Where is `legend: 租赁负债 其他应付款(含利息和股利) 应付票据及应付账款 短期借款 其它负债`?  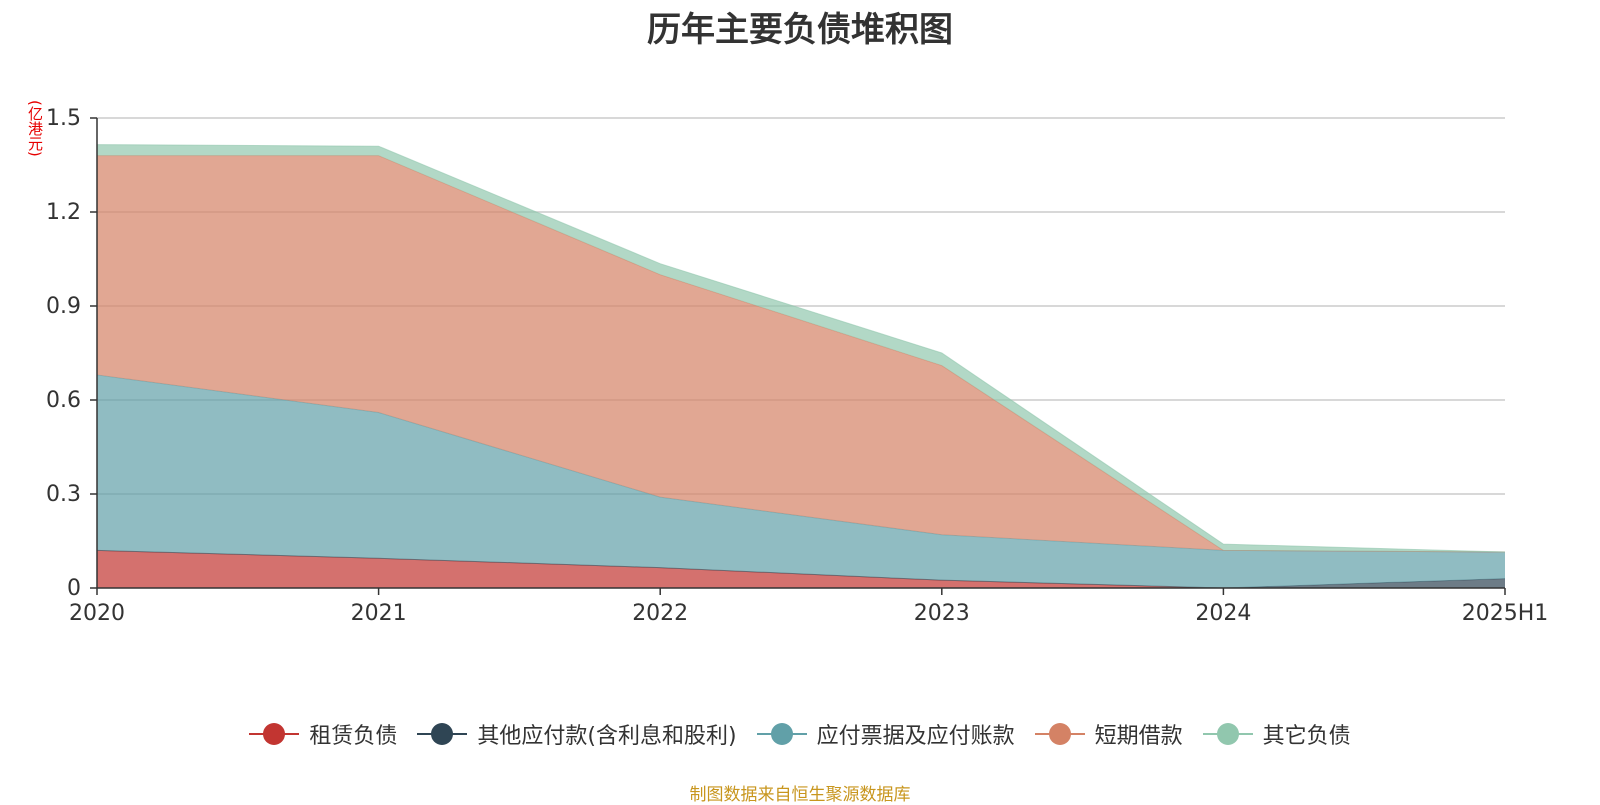 legend: 租赁负债 其他应付款(含利息和股利) 应付票据及应付账款 短期借款 其它负债 is located at coordinates (800, 734).